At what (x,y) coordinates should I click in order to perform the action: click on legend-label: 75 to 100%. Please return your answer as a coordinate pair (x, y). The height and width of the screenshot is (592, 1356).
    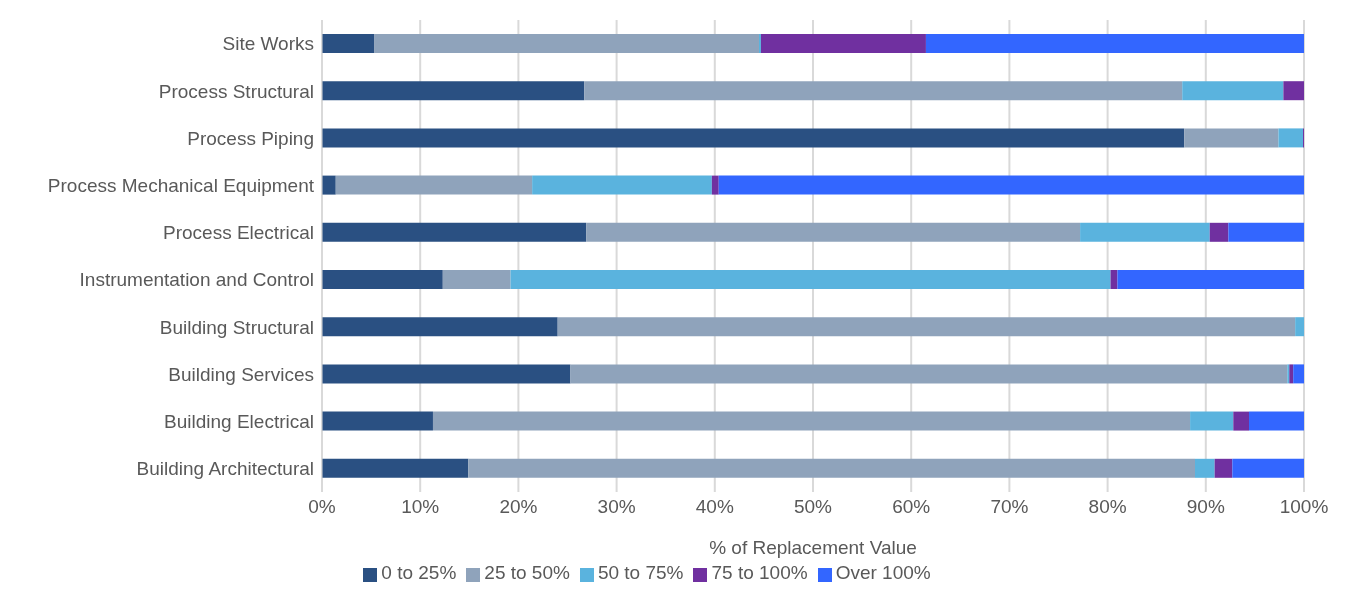
    Looking at the image, I should click on (759, 572).